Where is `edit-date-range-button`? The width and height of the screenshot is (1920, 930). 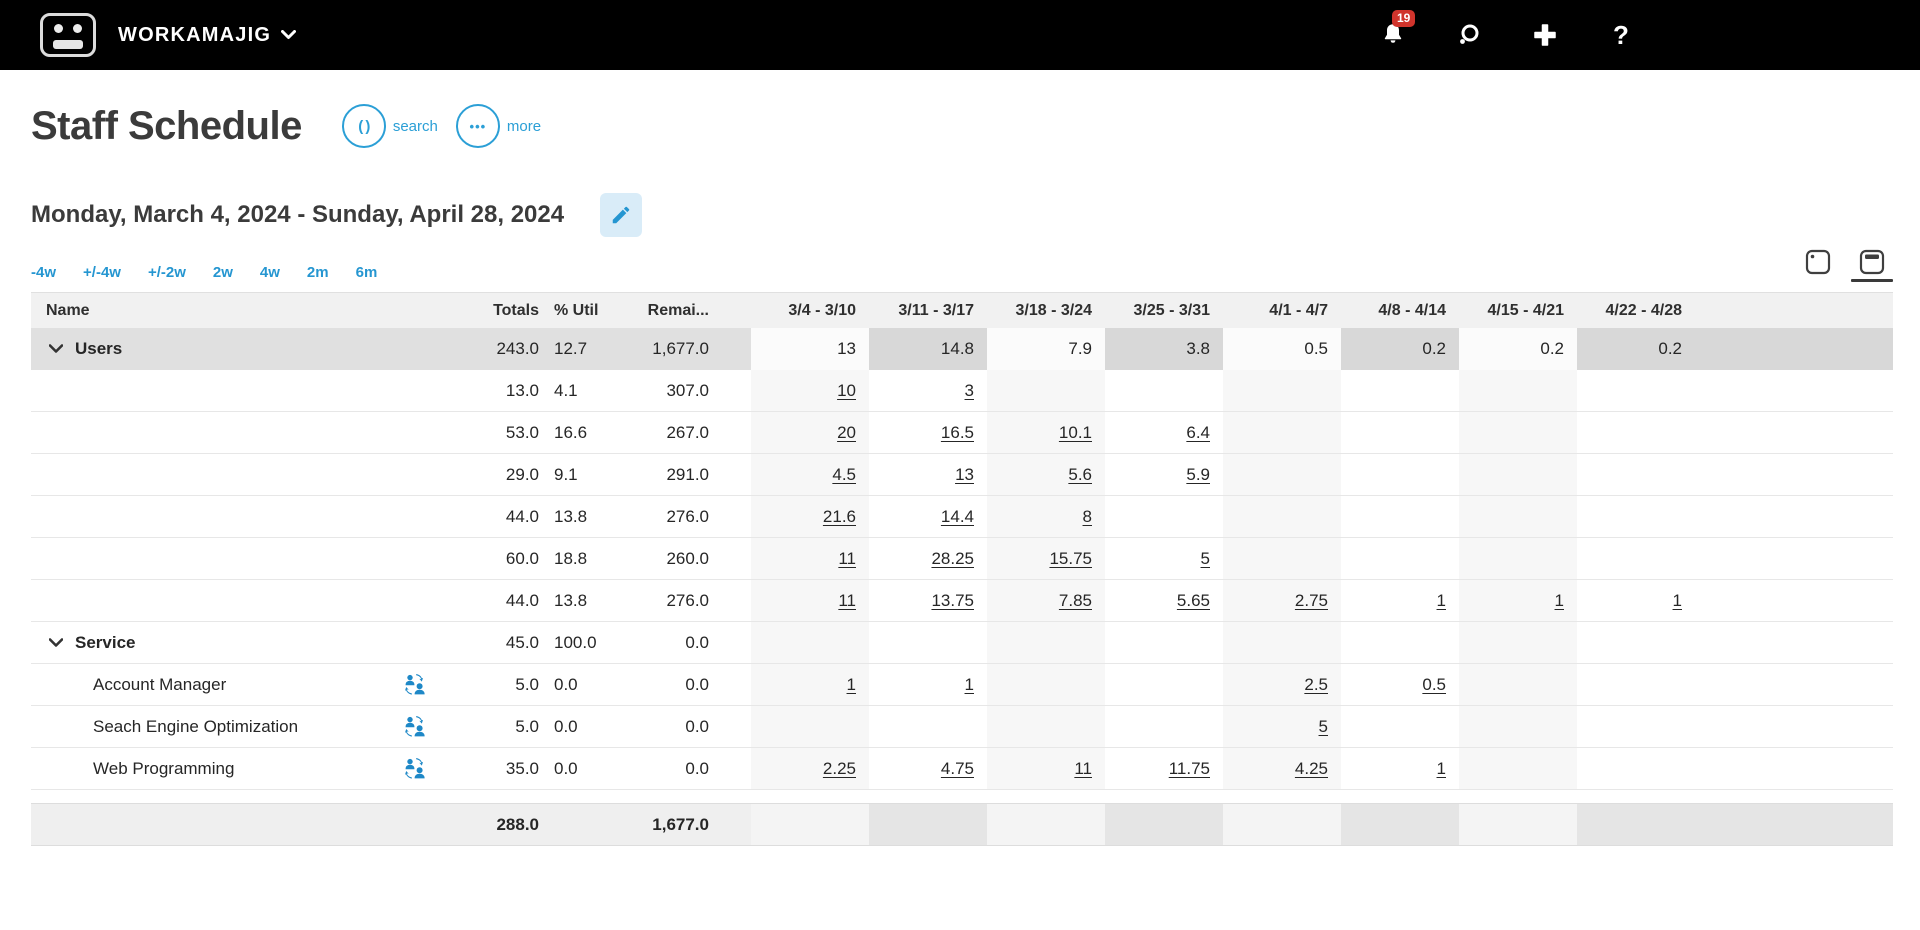
edit-date-range-button is located at coordinates (621, 215).